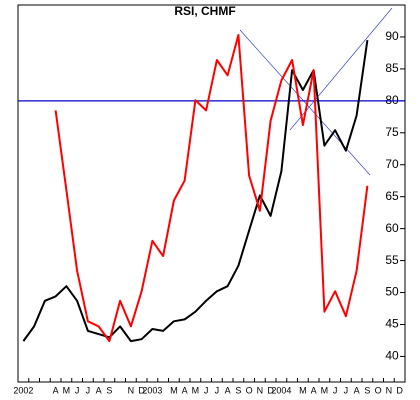 The width and height of the screenshot is (420, 400). I want to click on chart-title: RSI, CHMF, so click(204, 11).